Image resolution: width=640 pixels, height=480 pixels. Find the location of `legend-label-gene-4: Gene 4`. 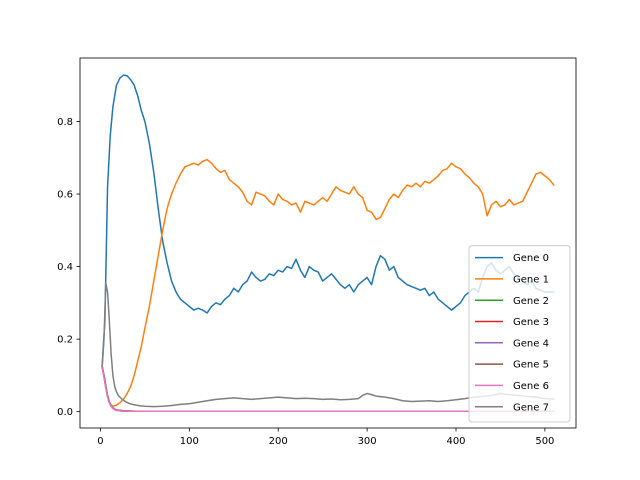

legend-label-gene-4: Gene 4 is located at coordinates (531, 343).